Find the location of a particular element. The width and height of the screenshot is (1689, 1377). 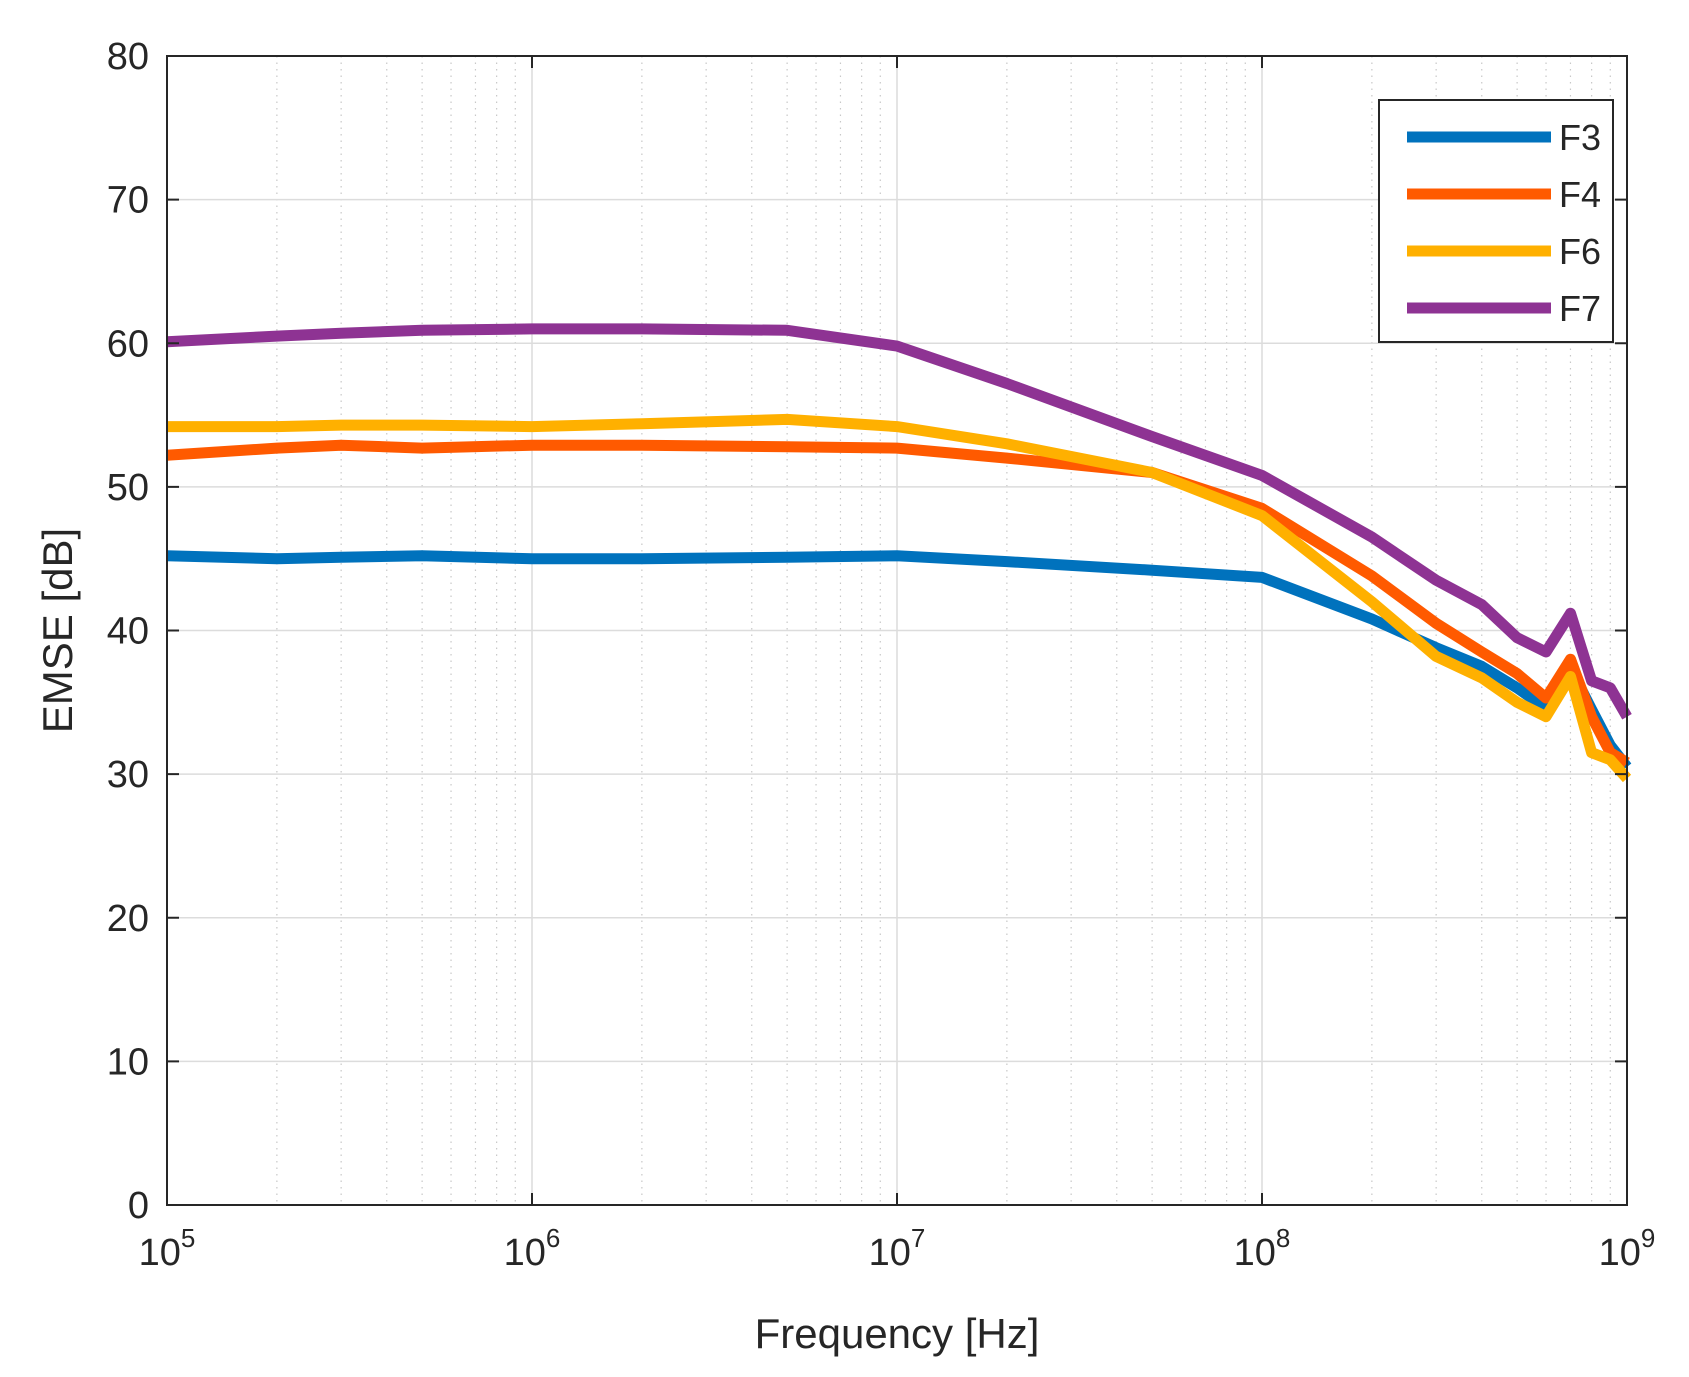

y-tick-label: 20 is located at coordinates (128, 919).